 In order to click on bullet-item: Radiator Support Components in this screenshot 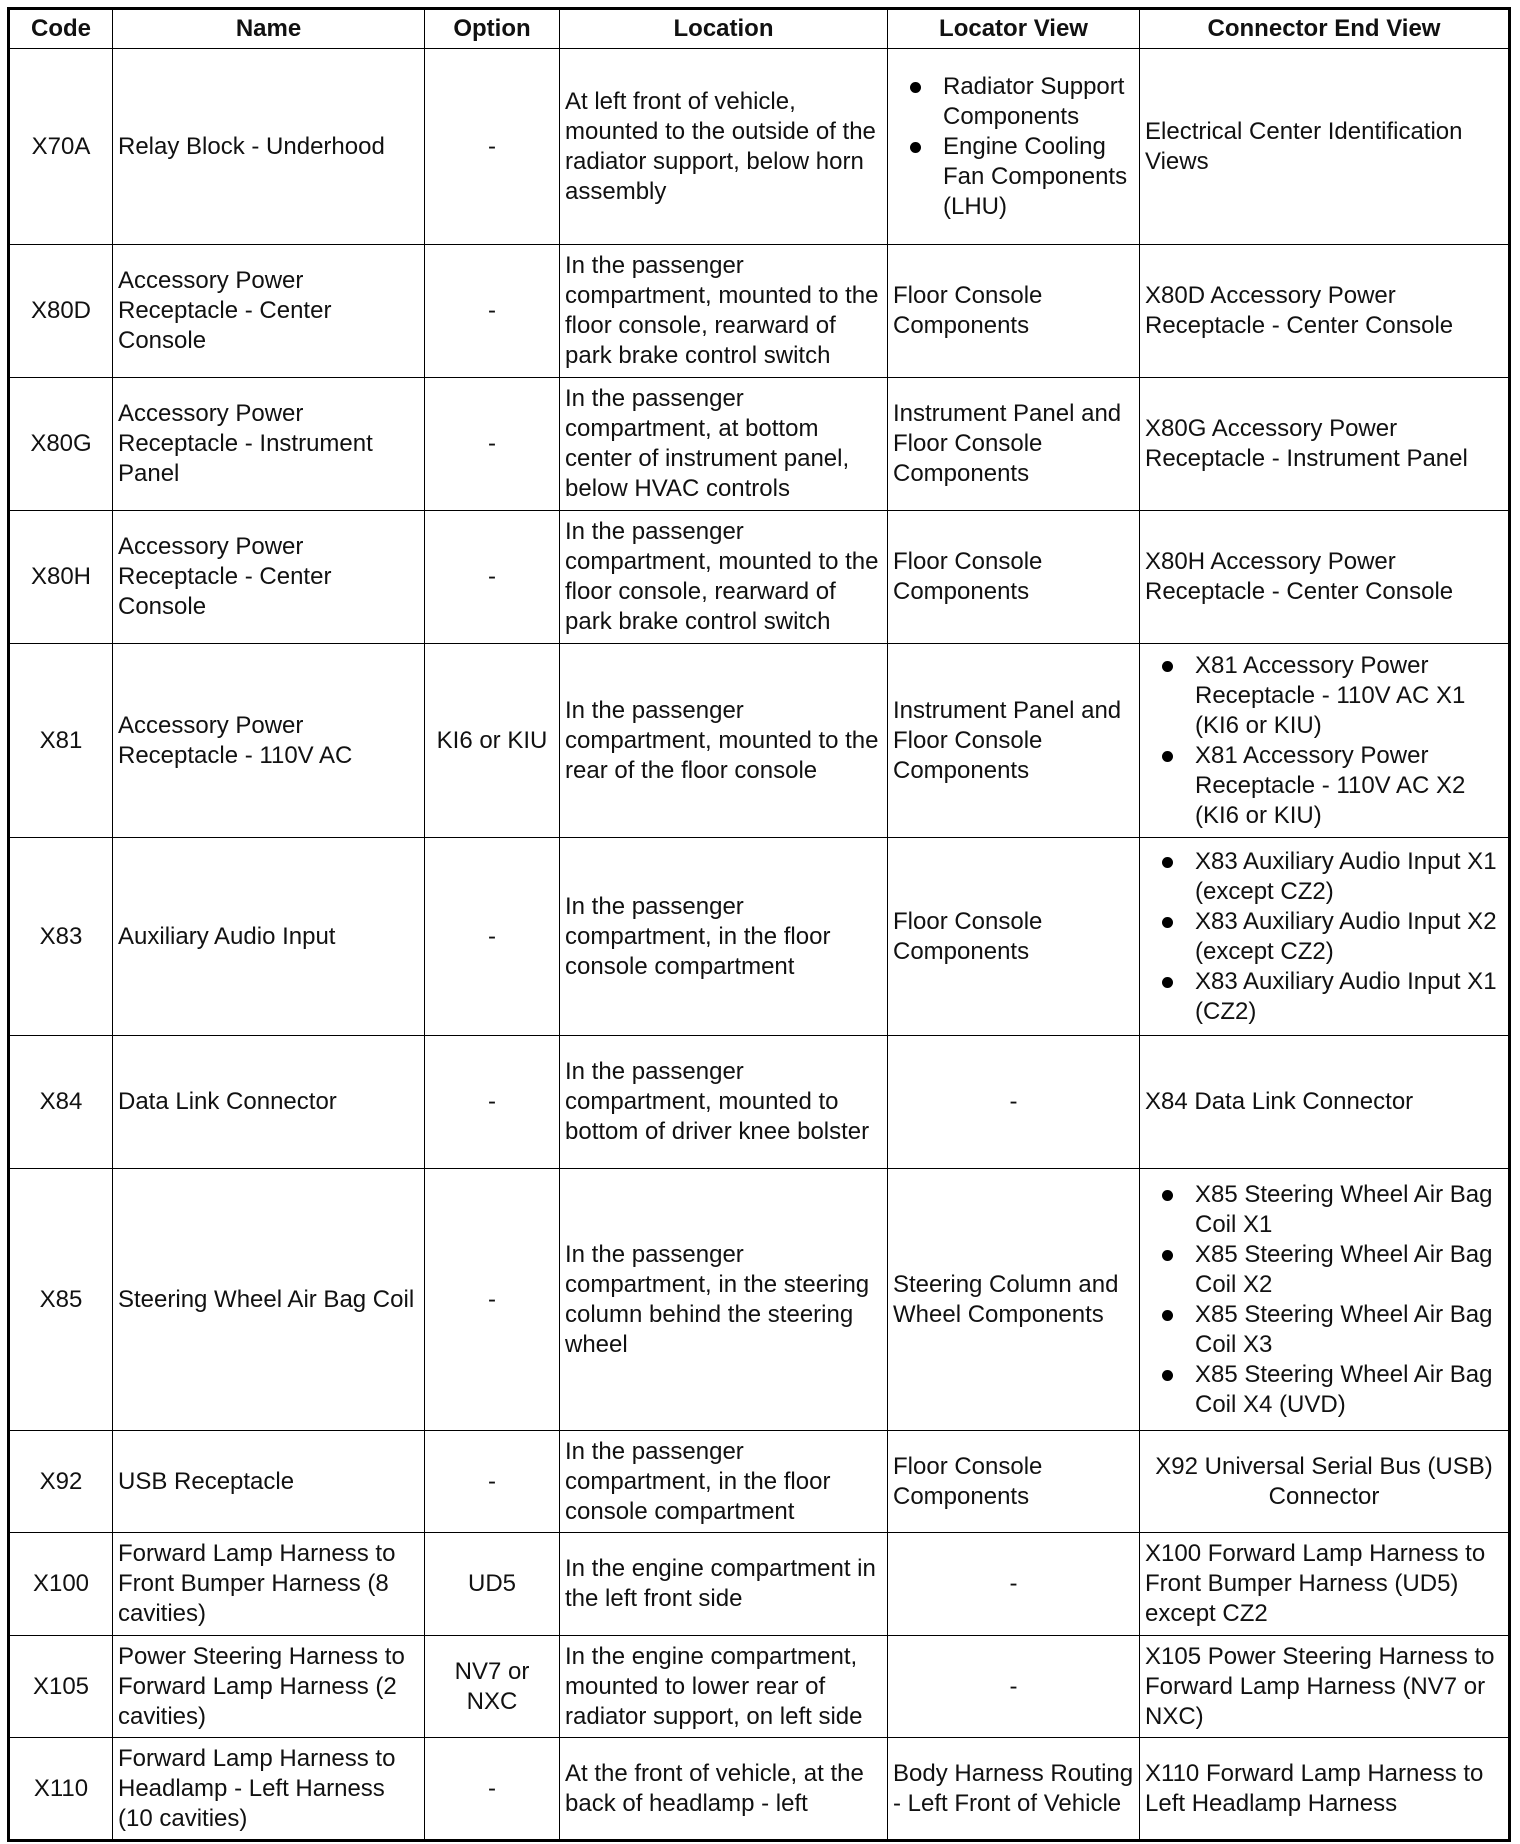, I will do `click(1022, 102)`.